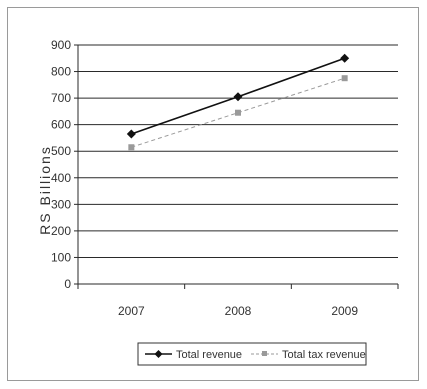 Image resolution: width=427 pixels, height=389 pixels. I want to click on point-total-tax-revenue-2008, so click(238, 112).